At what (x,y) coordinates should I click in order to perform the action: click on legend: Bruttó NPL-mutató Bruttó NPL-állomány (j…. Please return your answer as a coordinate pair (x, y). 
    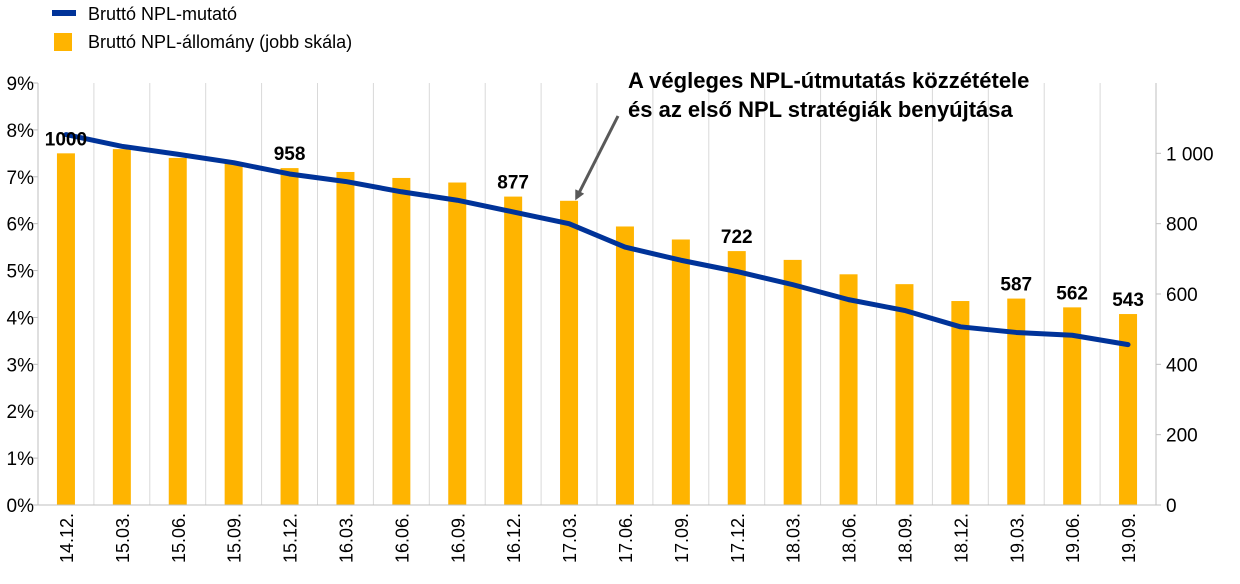
    Looking at the image, I should click on (202, 28).